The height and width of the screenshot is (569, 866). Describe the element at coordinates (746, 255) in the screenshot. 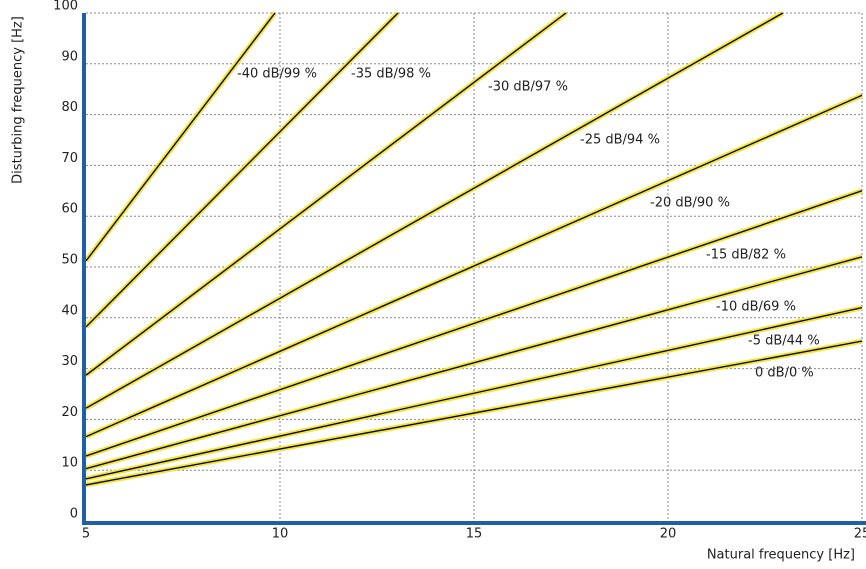

I see `line-label: -15 dB/82 %` at that location.